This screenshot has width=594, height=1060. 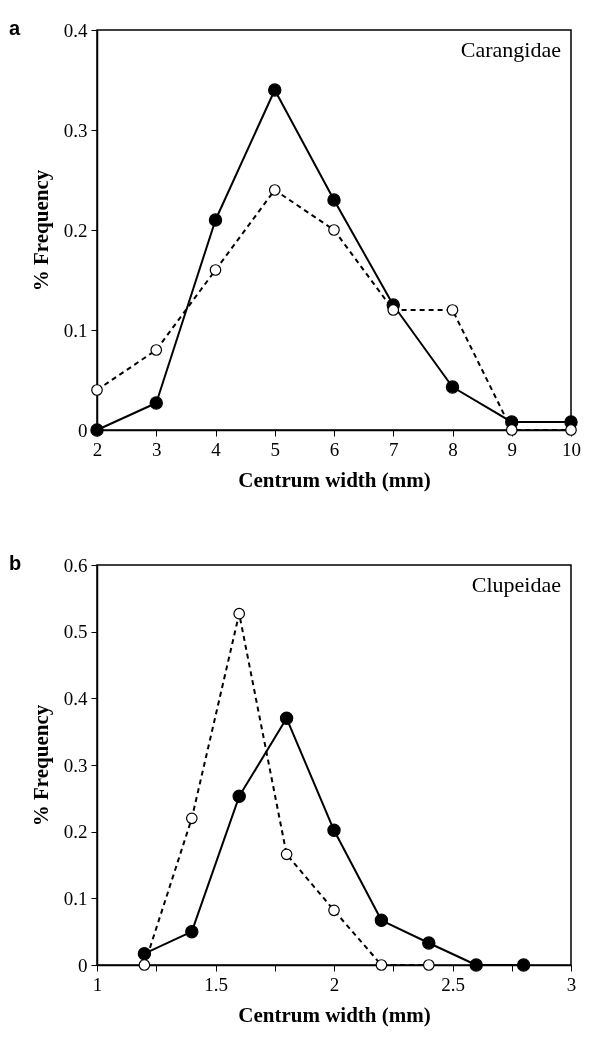 What do you see at coordinates (334, 449) in the screenshot?
I see `x-tick-label: 6` at bounding box center [334, 449].